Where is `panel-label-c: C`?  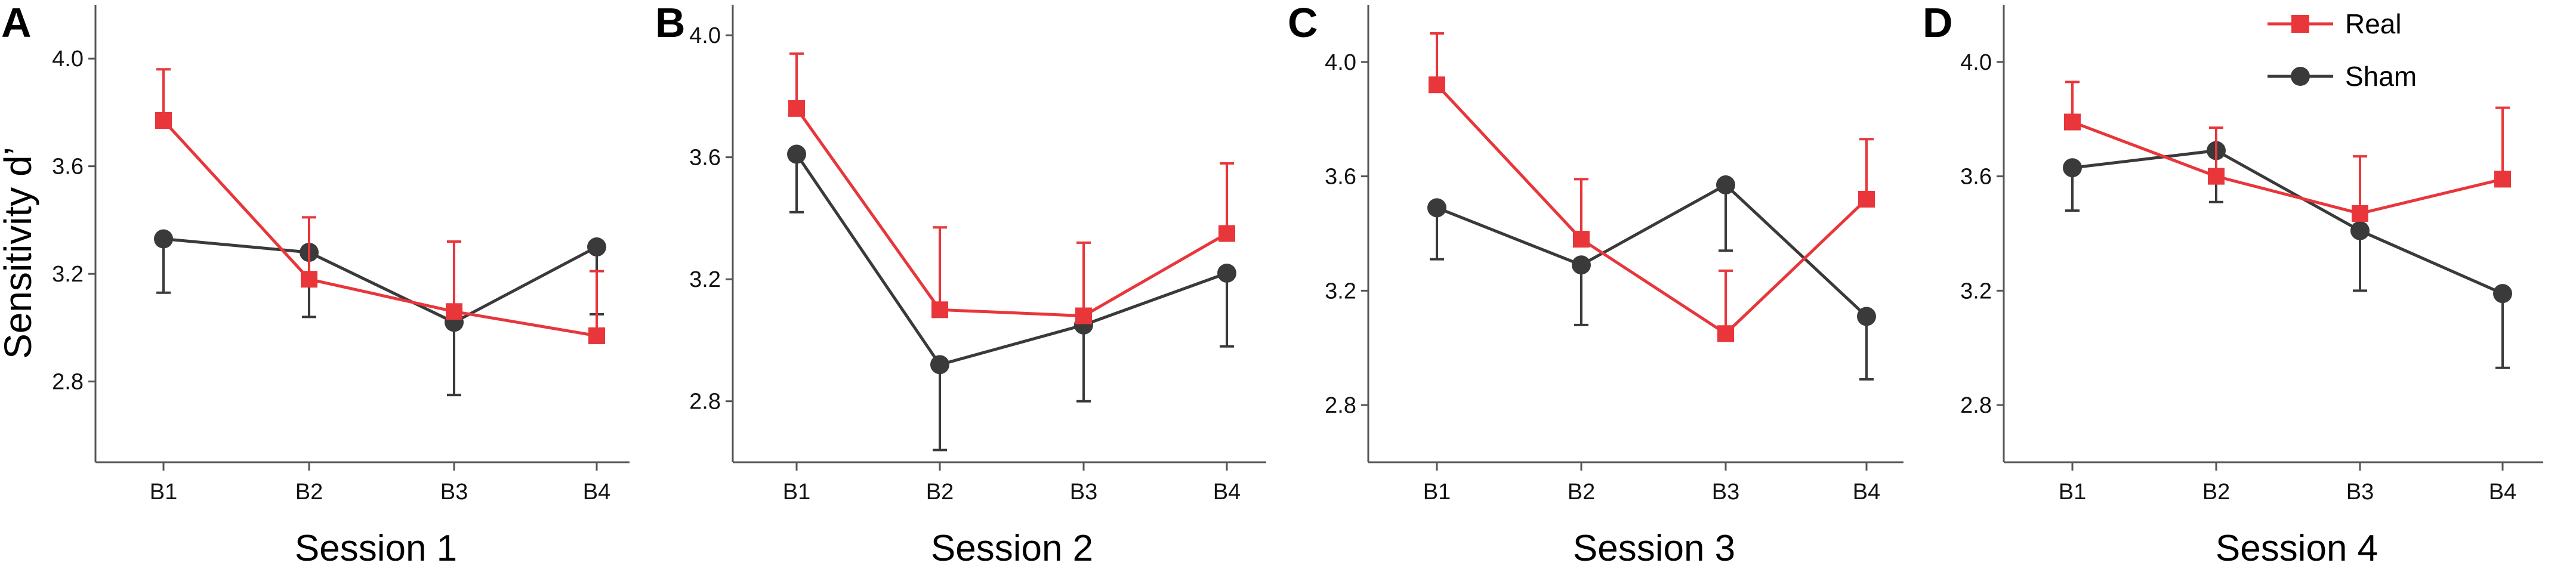
panel-label-c: C is located at coordinates (1303, 23).